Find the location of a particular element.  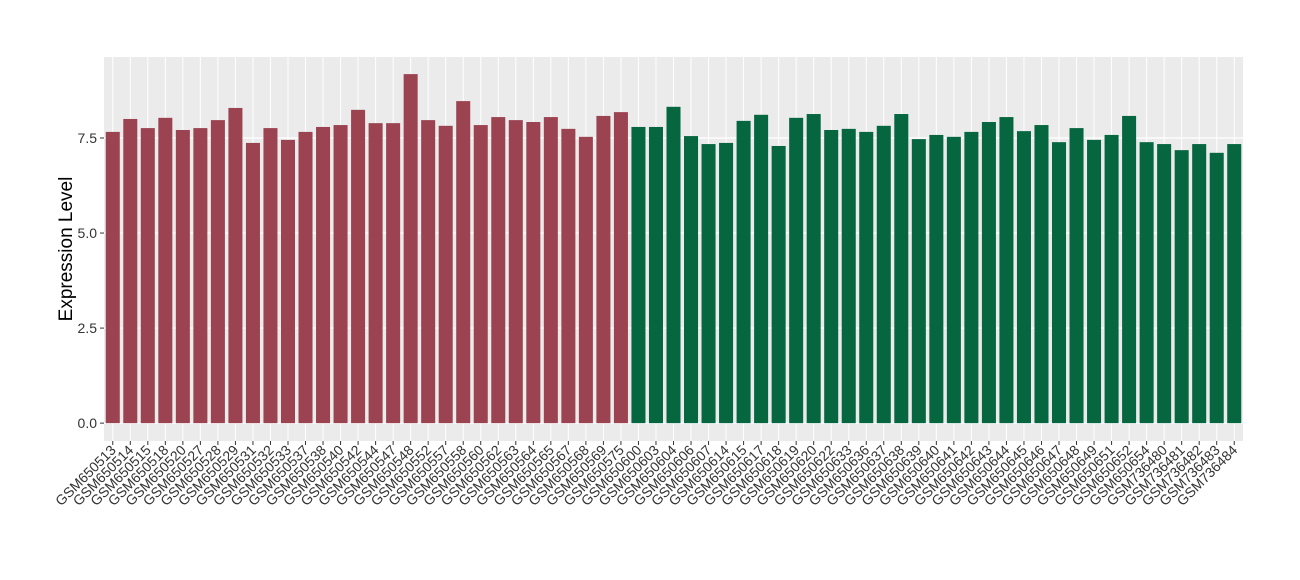

y-axis-title: Expression Level is located at coordinates (66, 249).